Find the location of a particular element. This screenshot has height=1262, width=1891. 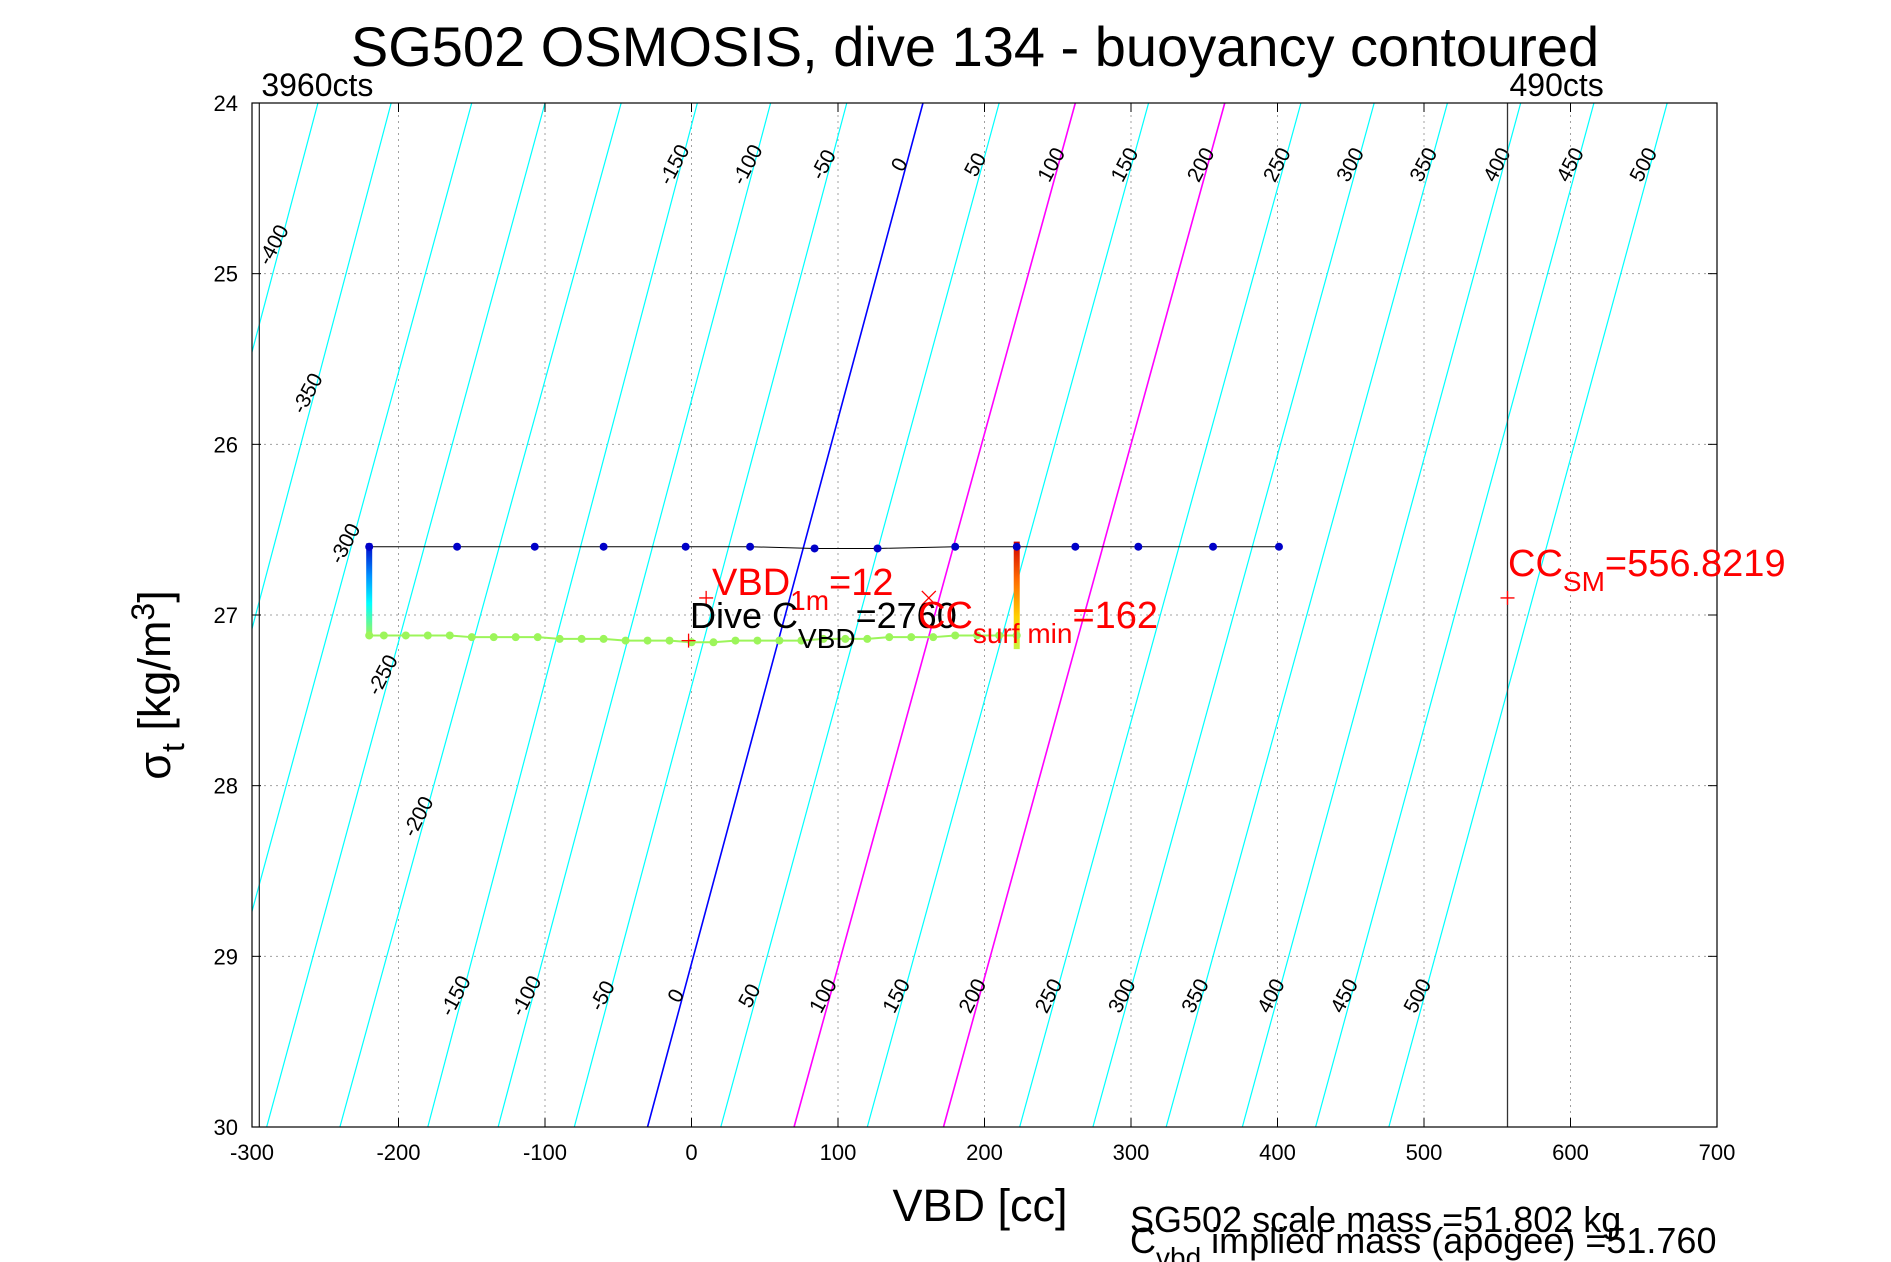

svg-text: VBD1m=12 is located at coordinates (803, 589).